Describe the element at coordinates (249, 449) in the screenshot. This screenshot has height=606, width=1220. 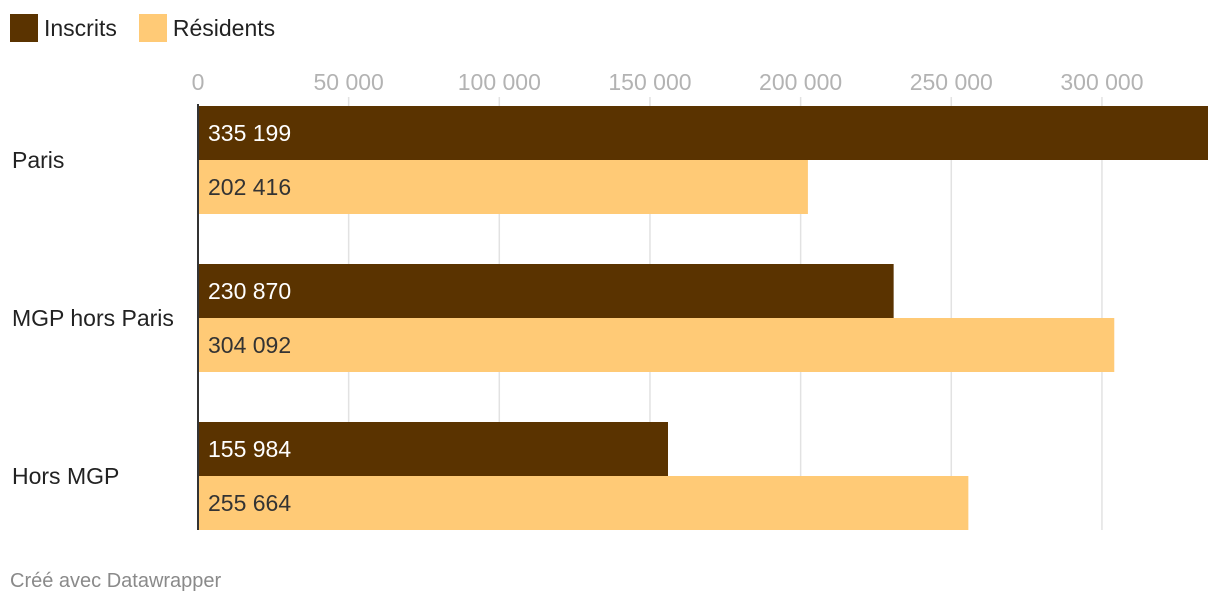
I see `bar-value-label: 155 984` at that location.